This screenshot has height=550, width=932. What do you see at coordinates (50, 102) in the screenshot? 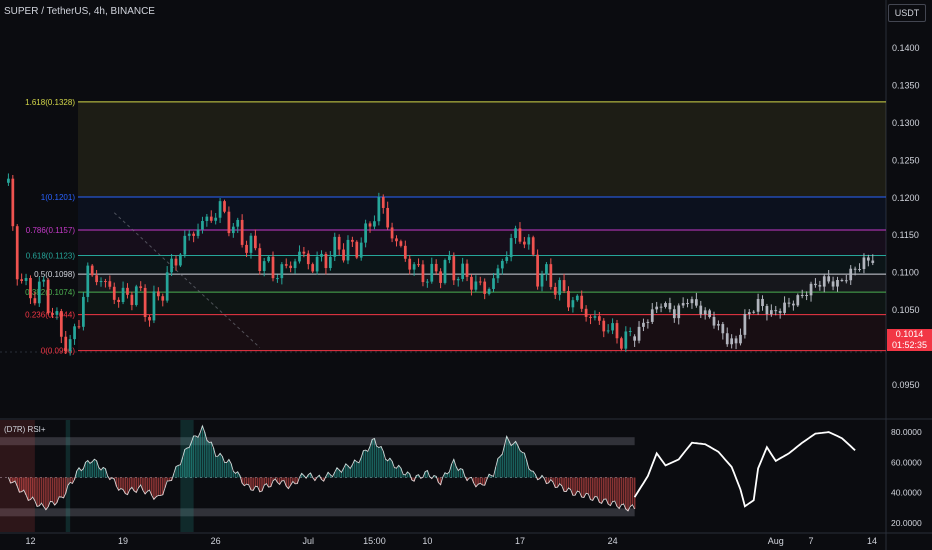
I see `fib-level-label: 1.618(0.1328)` at bounding box center [50, 102].